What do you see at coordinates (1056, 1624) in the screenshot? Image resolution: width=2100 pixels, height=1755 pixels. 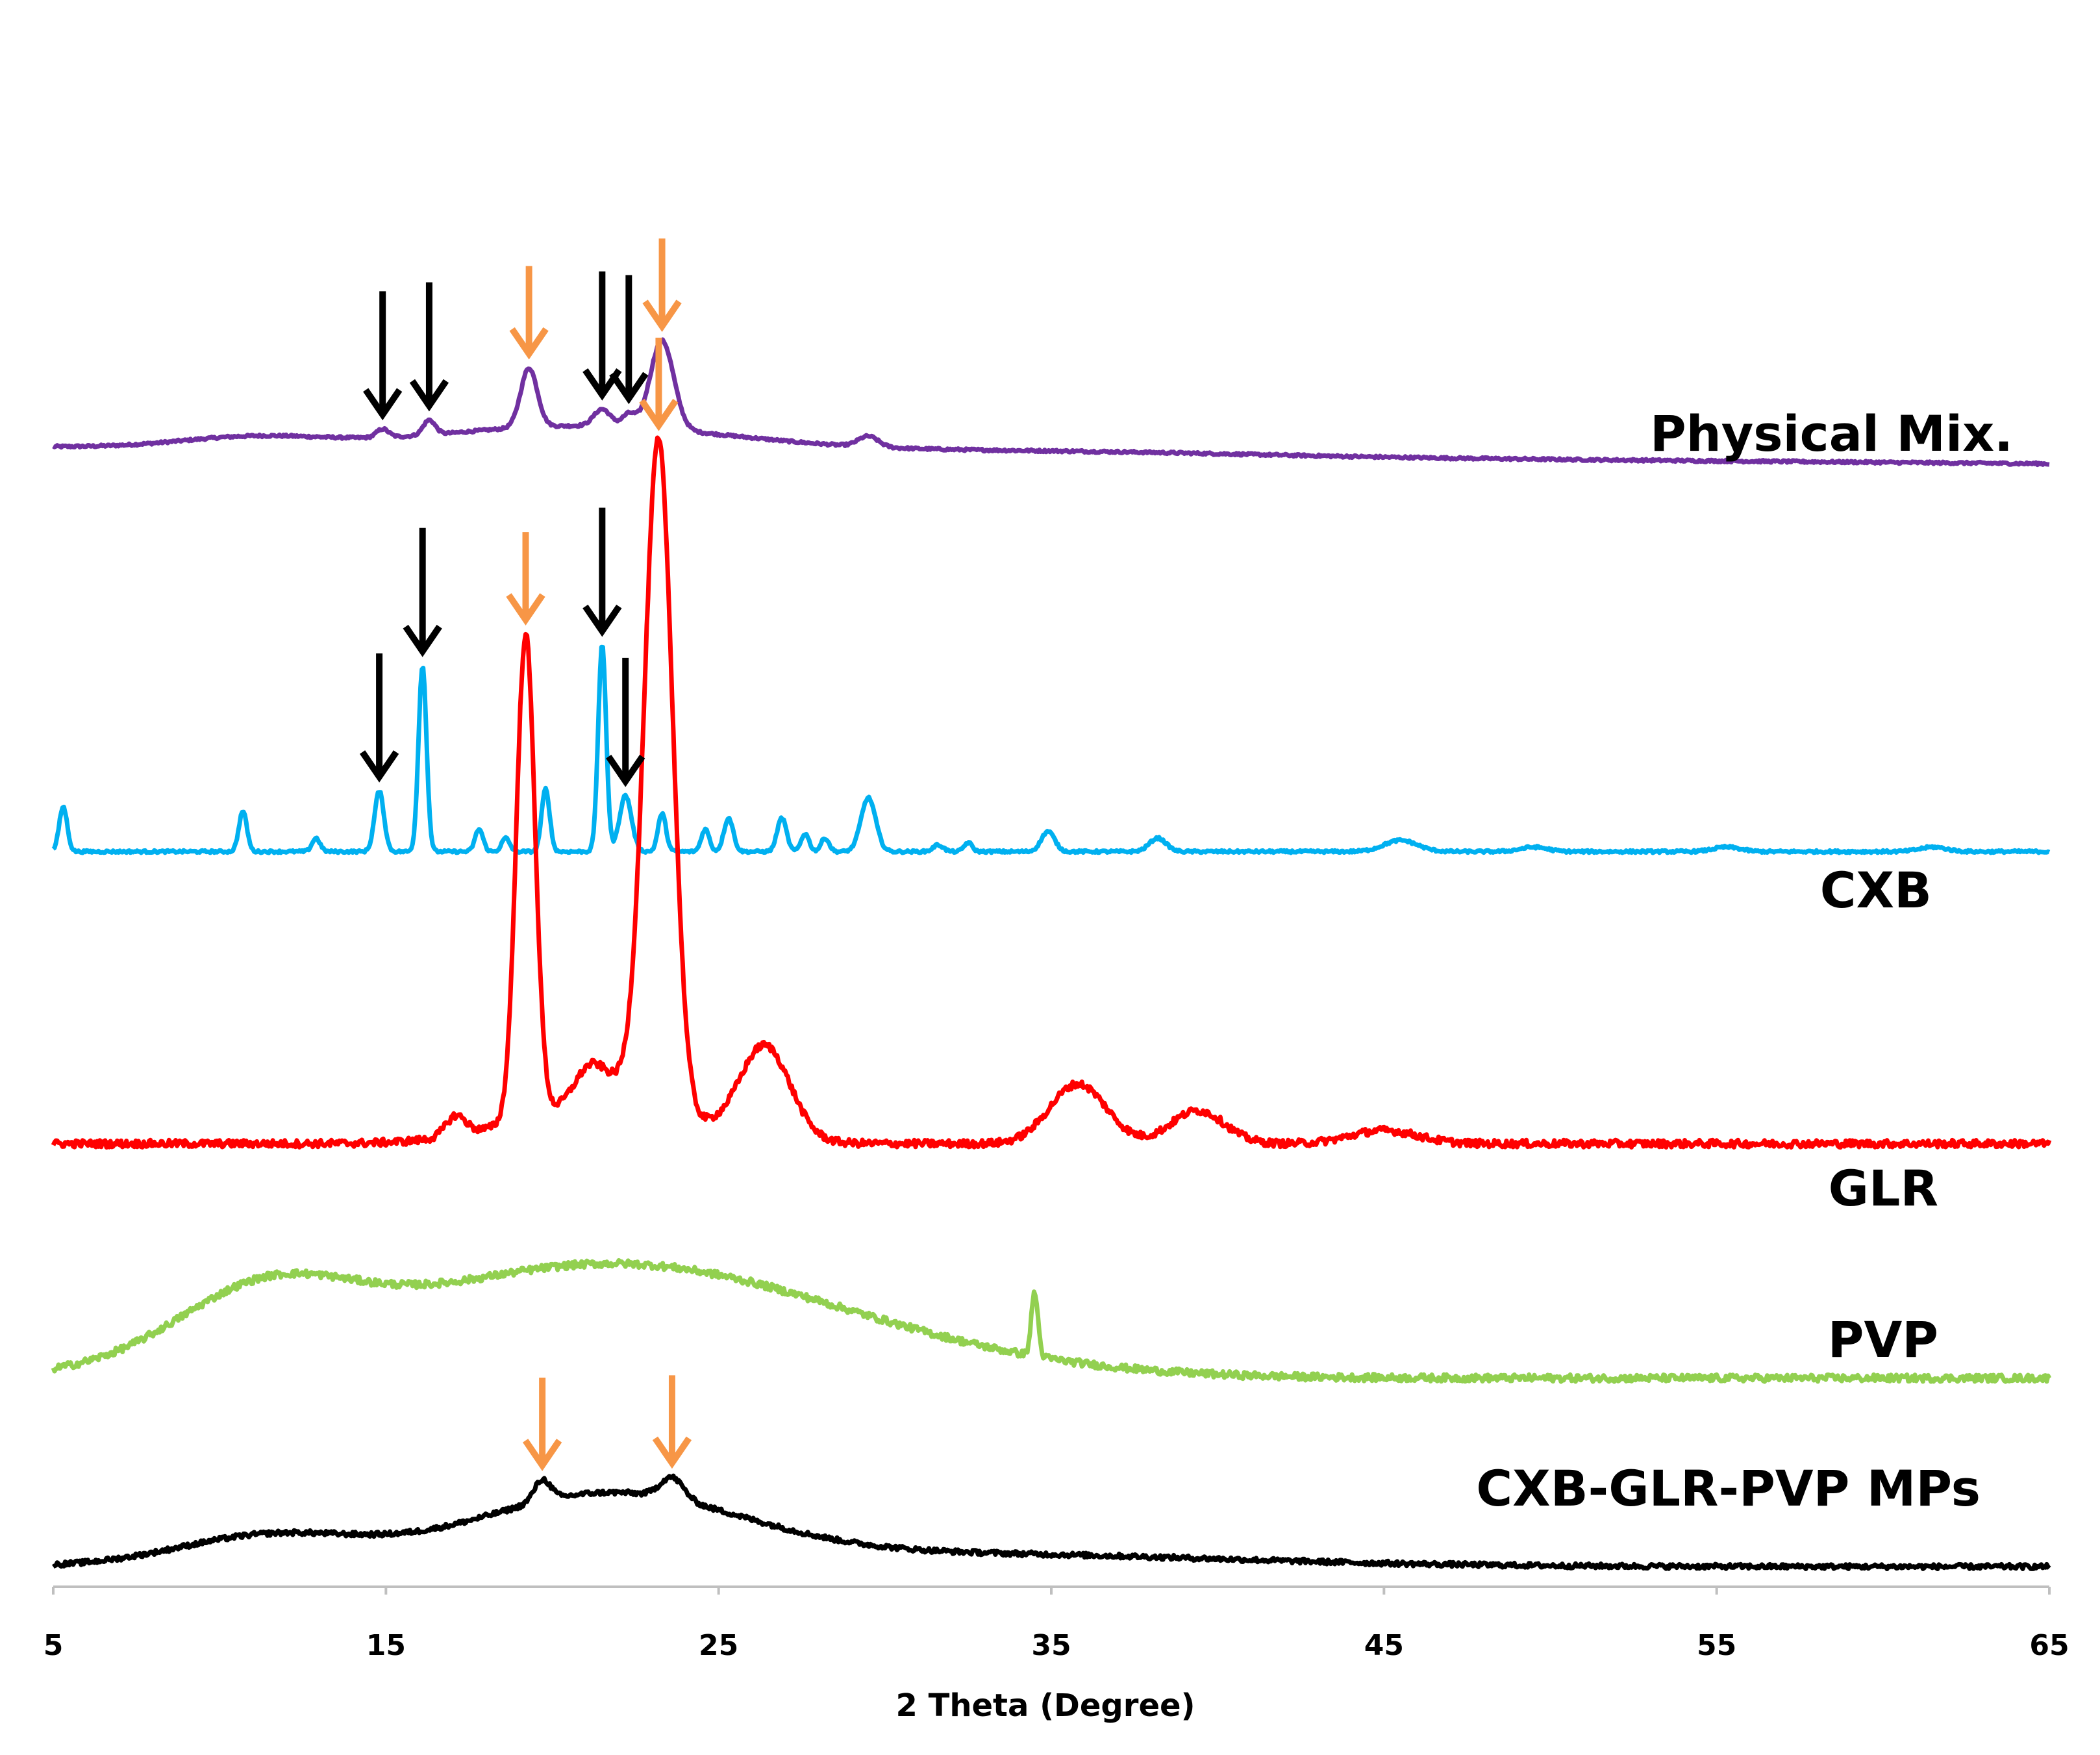 I see `x-axis-ticks: 5 15 25 35 45 55 65` at bounding box center [1056, 1624].